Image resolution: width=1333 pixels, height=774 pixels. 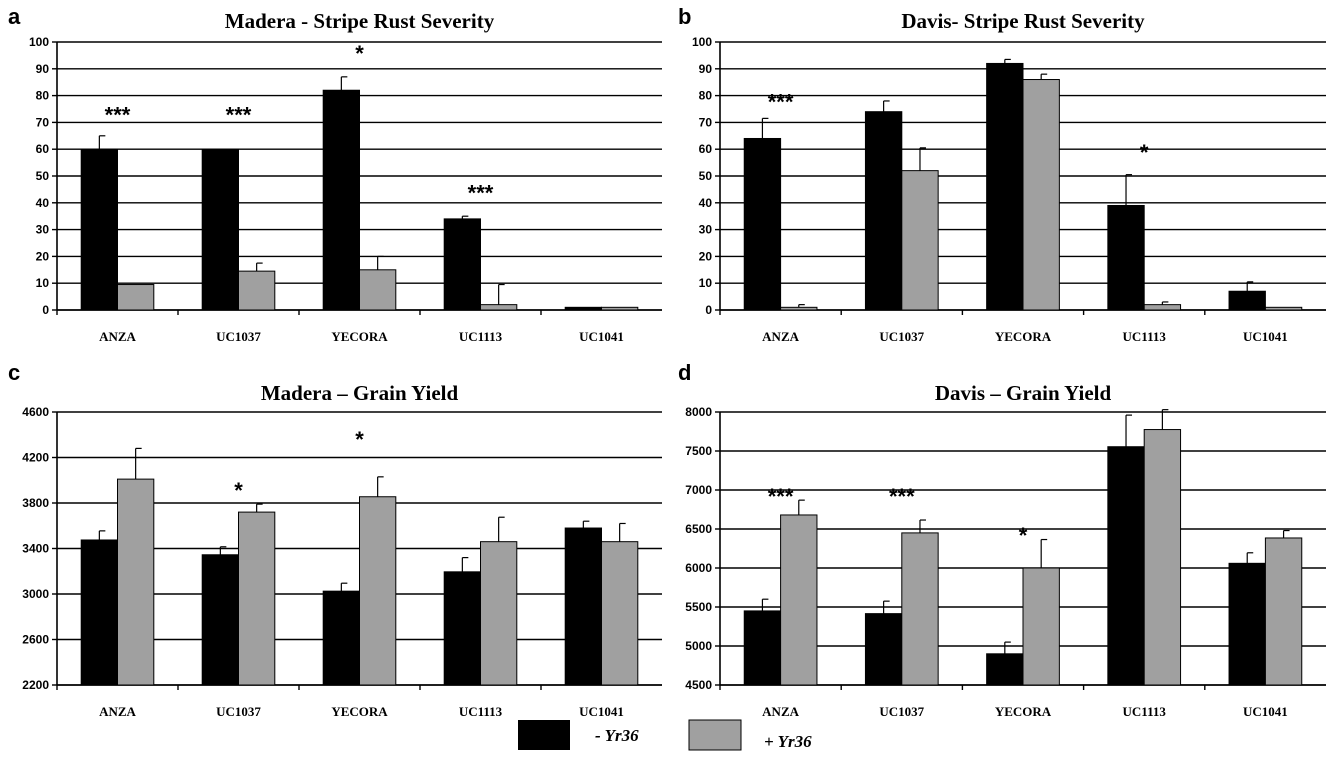 I want to click on panel-letter: b, so click(x=684, y=16).